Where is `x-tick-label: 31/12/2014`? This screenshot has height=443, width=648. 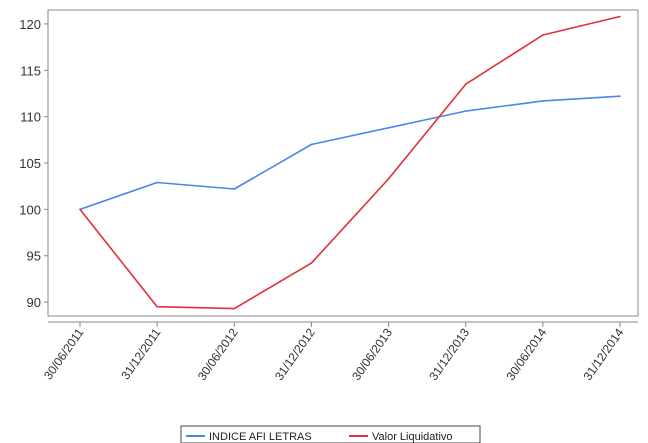 x-tick-label: 31/12/2014 is located at coordinates (604, 353).